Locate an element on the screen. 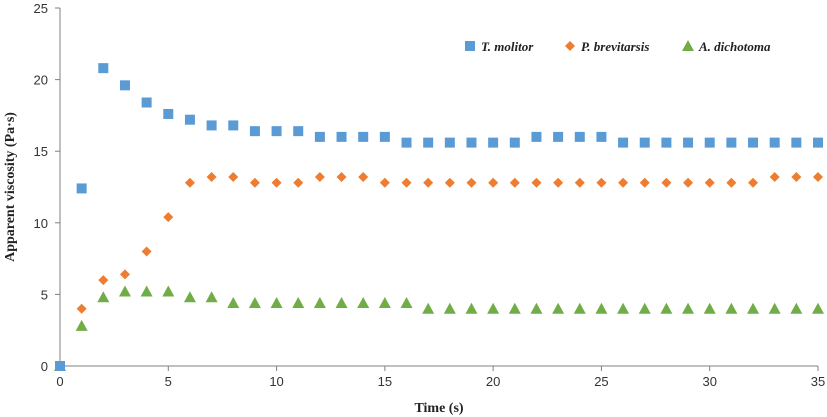  x-ticks: 0 5 10 15 20 25 30 35 is located at coordinates (440, 377).